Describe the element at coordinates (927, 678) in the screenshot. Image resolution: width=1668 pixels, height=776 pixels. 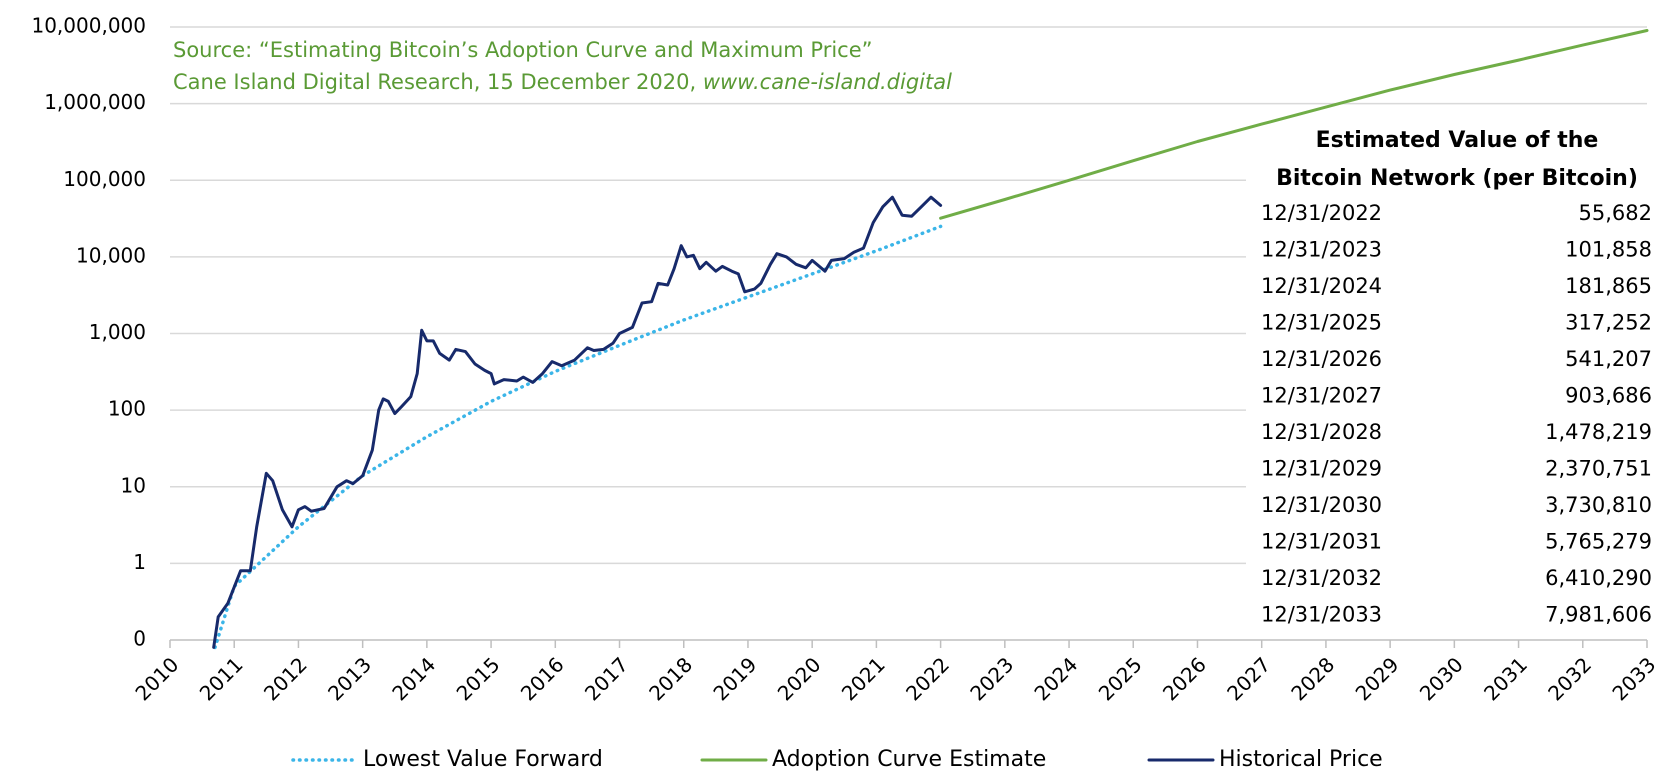
I see `x-tick-label: 2022` at that location.